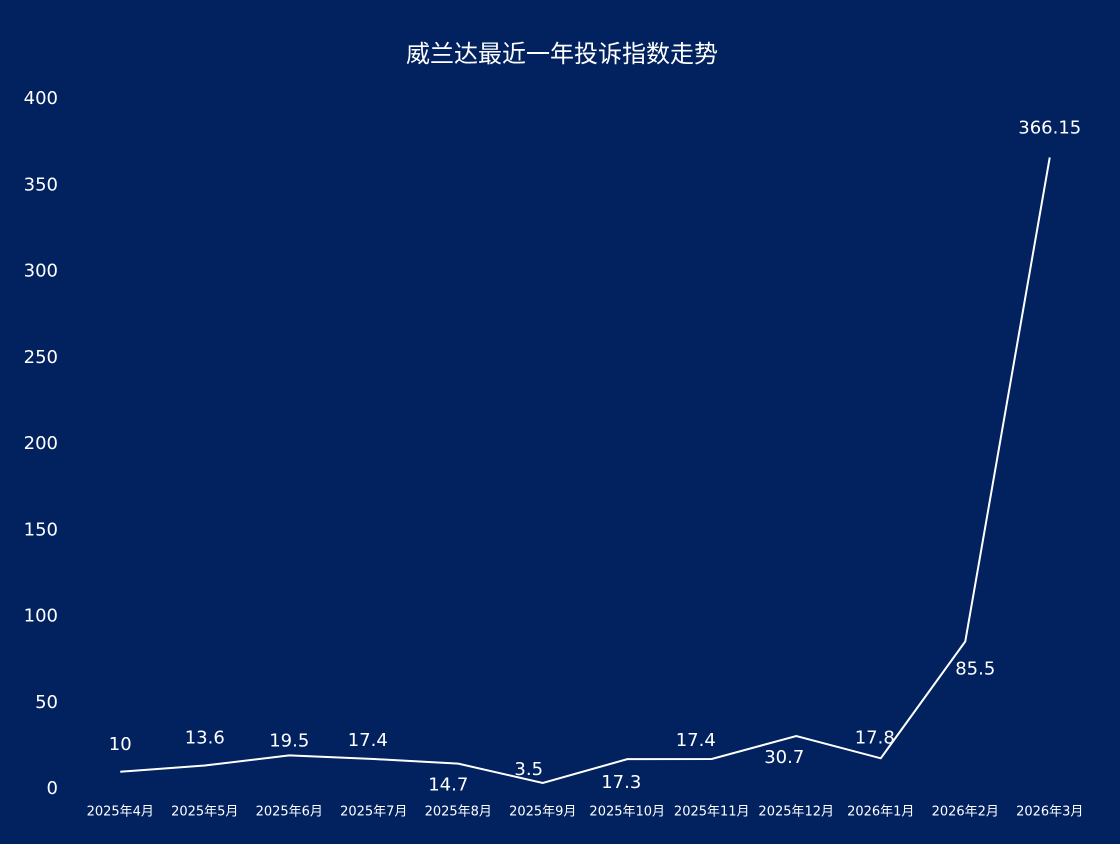 Image resolution: width=1120 pixels, height=844 pixels. What do you see at coordinates (528, 769) in the screenshot?
I see `data-label: 3.5` at bounding box center [528, 769].